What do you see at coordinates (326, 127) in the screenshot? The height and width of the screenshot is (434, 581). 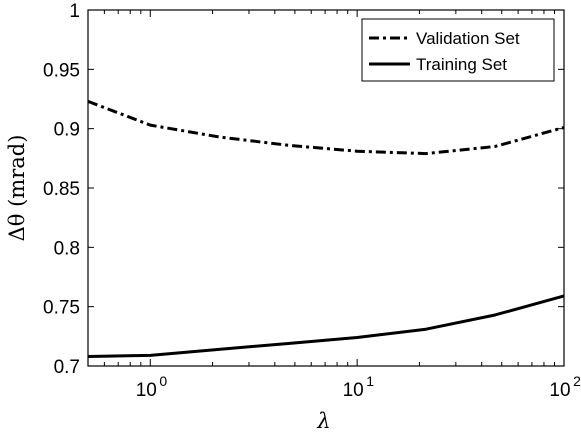 I see `series-line-validation-set` at bounding box center [326, 127].